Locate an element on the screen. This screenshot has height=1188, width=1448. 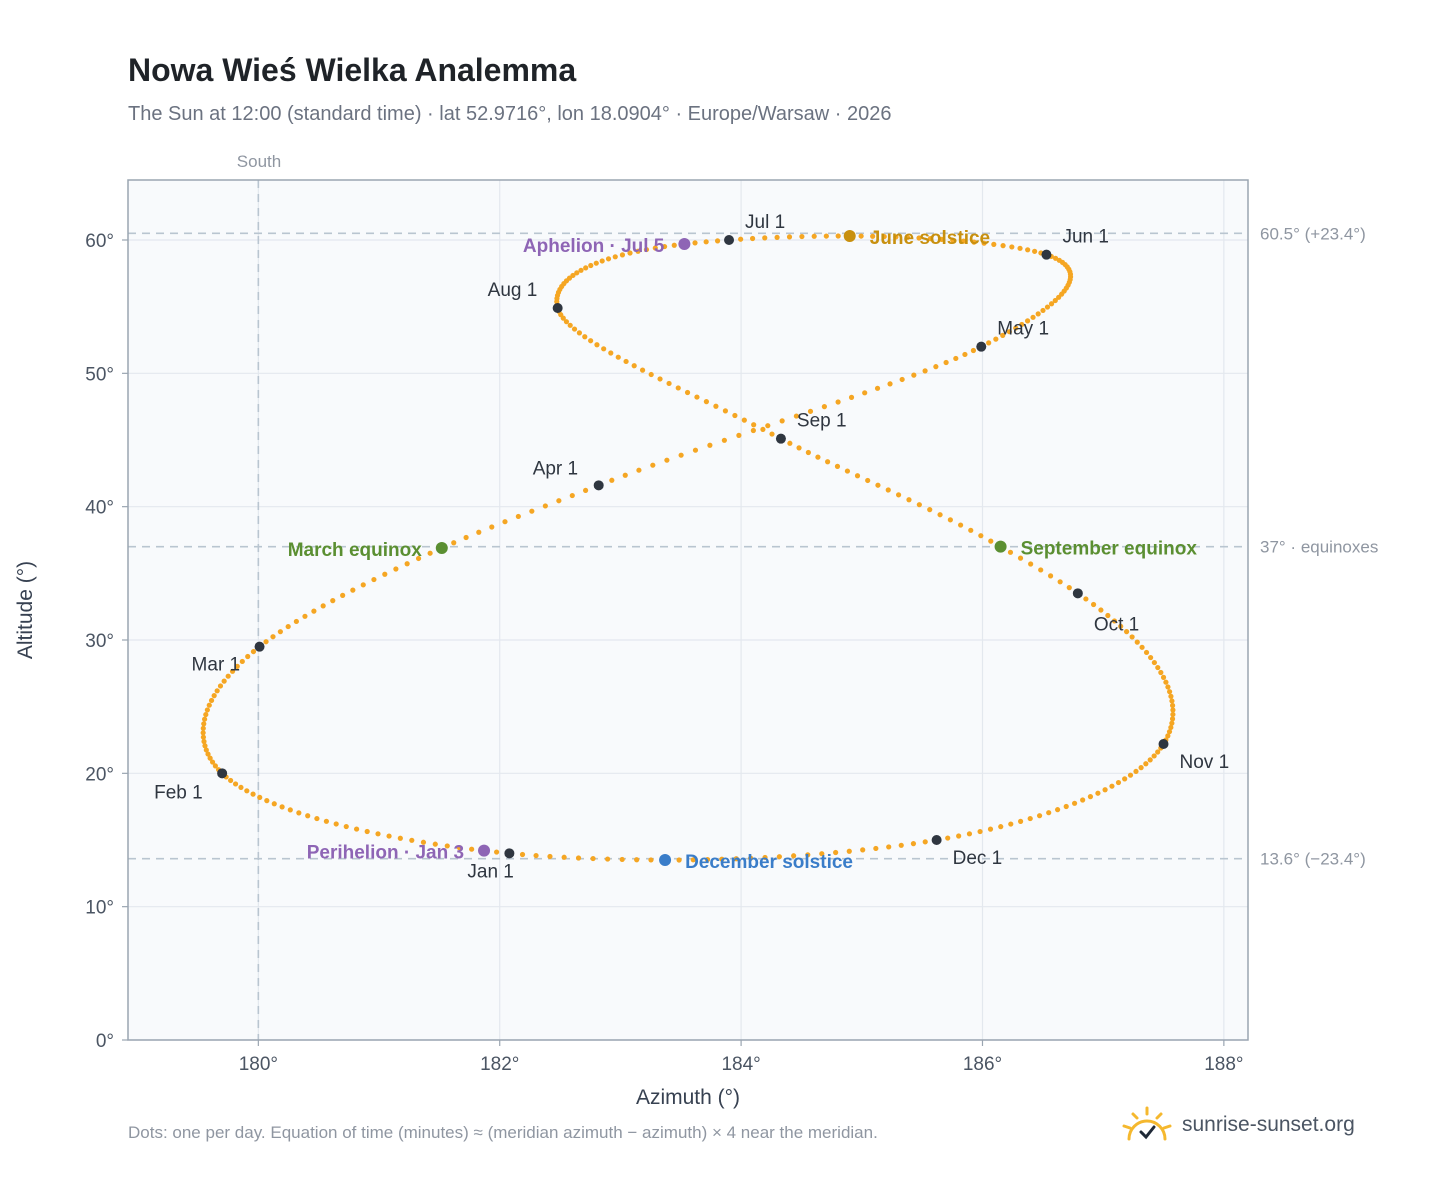
y-tick-label: 0° is located at coordinates (105, 1041).